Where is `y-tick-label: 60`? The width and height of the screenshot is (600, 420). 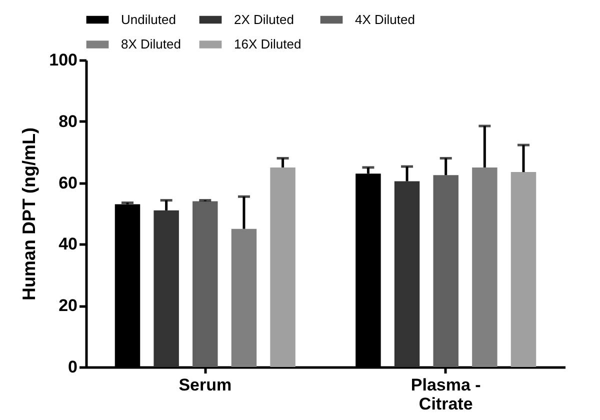
y-tick-label: 60 is located at coordinates (68, 182).